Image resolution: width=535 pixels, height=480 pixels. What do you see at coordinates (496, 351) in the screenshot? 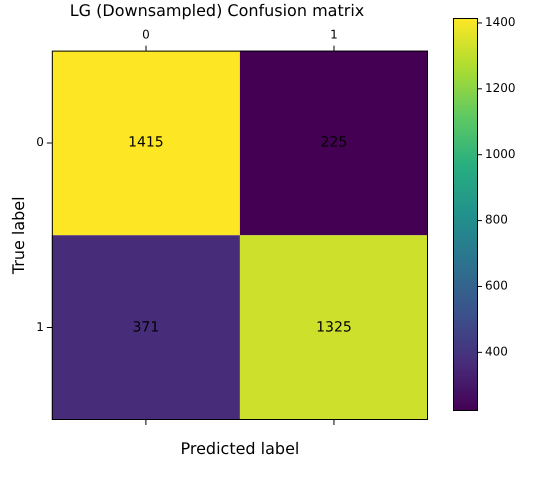
I see `color-bar-label: 400` at bounding box center [496, 351].